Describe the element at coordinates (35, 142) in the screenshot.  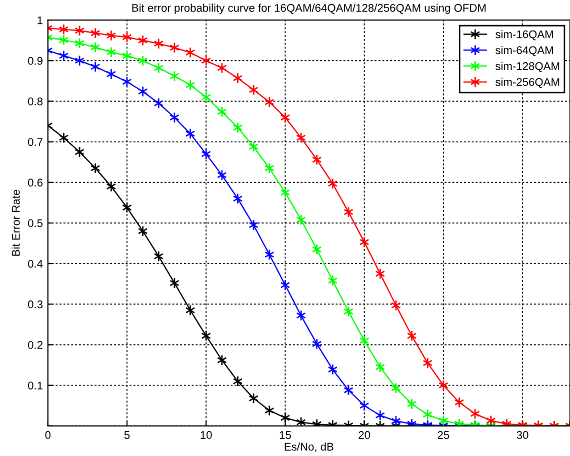
I see `y-tick-label: 0.7` at that location.